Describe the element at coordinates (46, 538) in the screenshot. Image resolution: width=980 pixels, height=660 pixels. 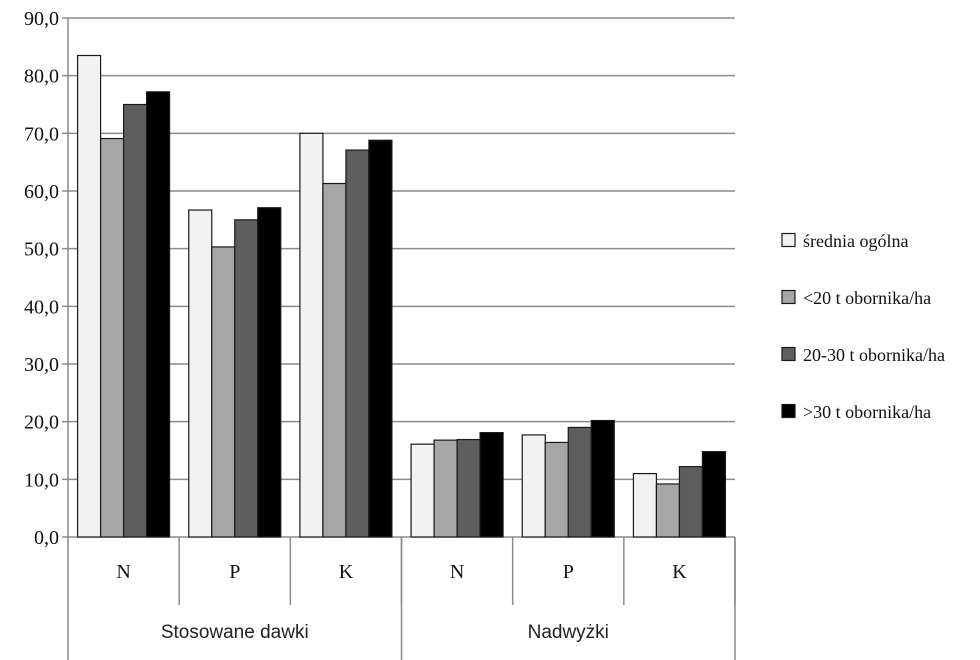
I see `y-tick-label: 0,0` at that location.